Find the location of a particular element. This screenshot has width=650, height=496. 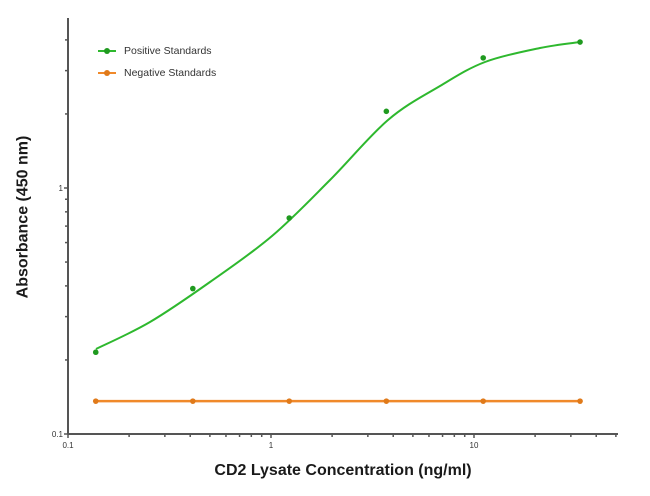

x-tick-label: 1 is located at coordinates (271, 445).